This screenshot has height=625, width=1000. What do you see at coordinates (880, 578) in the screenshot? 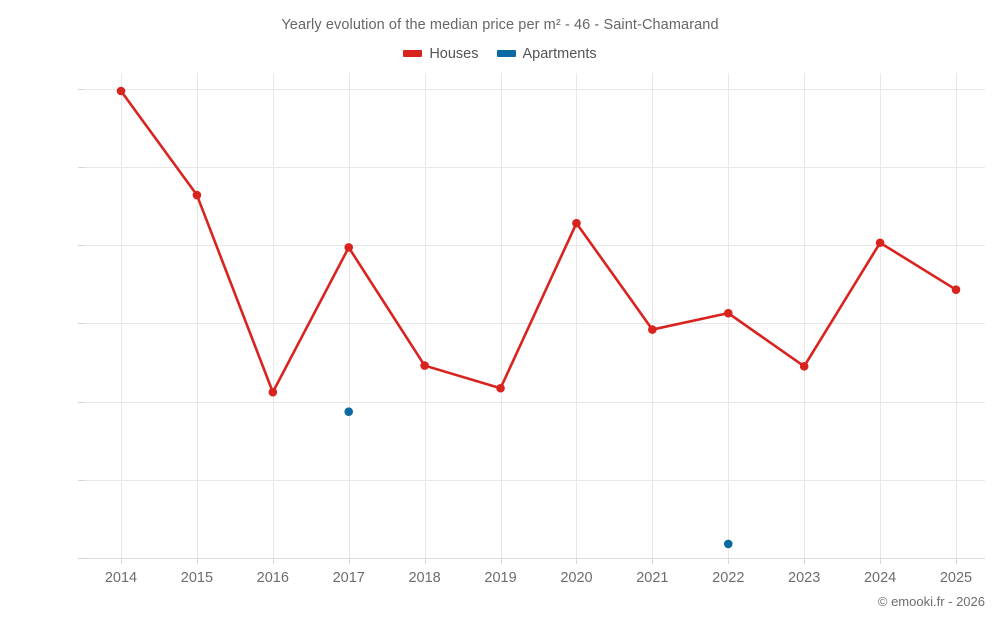
I see `x-axis-tick-label: 2024` at bounding box center [880, 578].